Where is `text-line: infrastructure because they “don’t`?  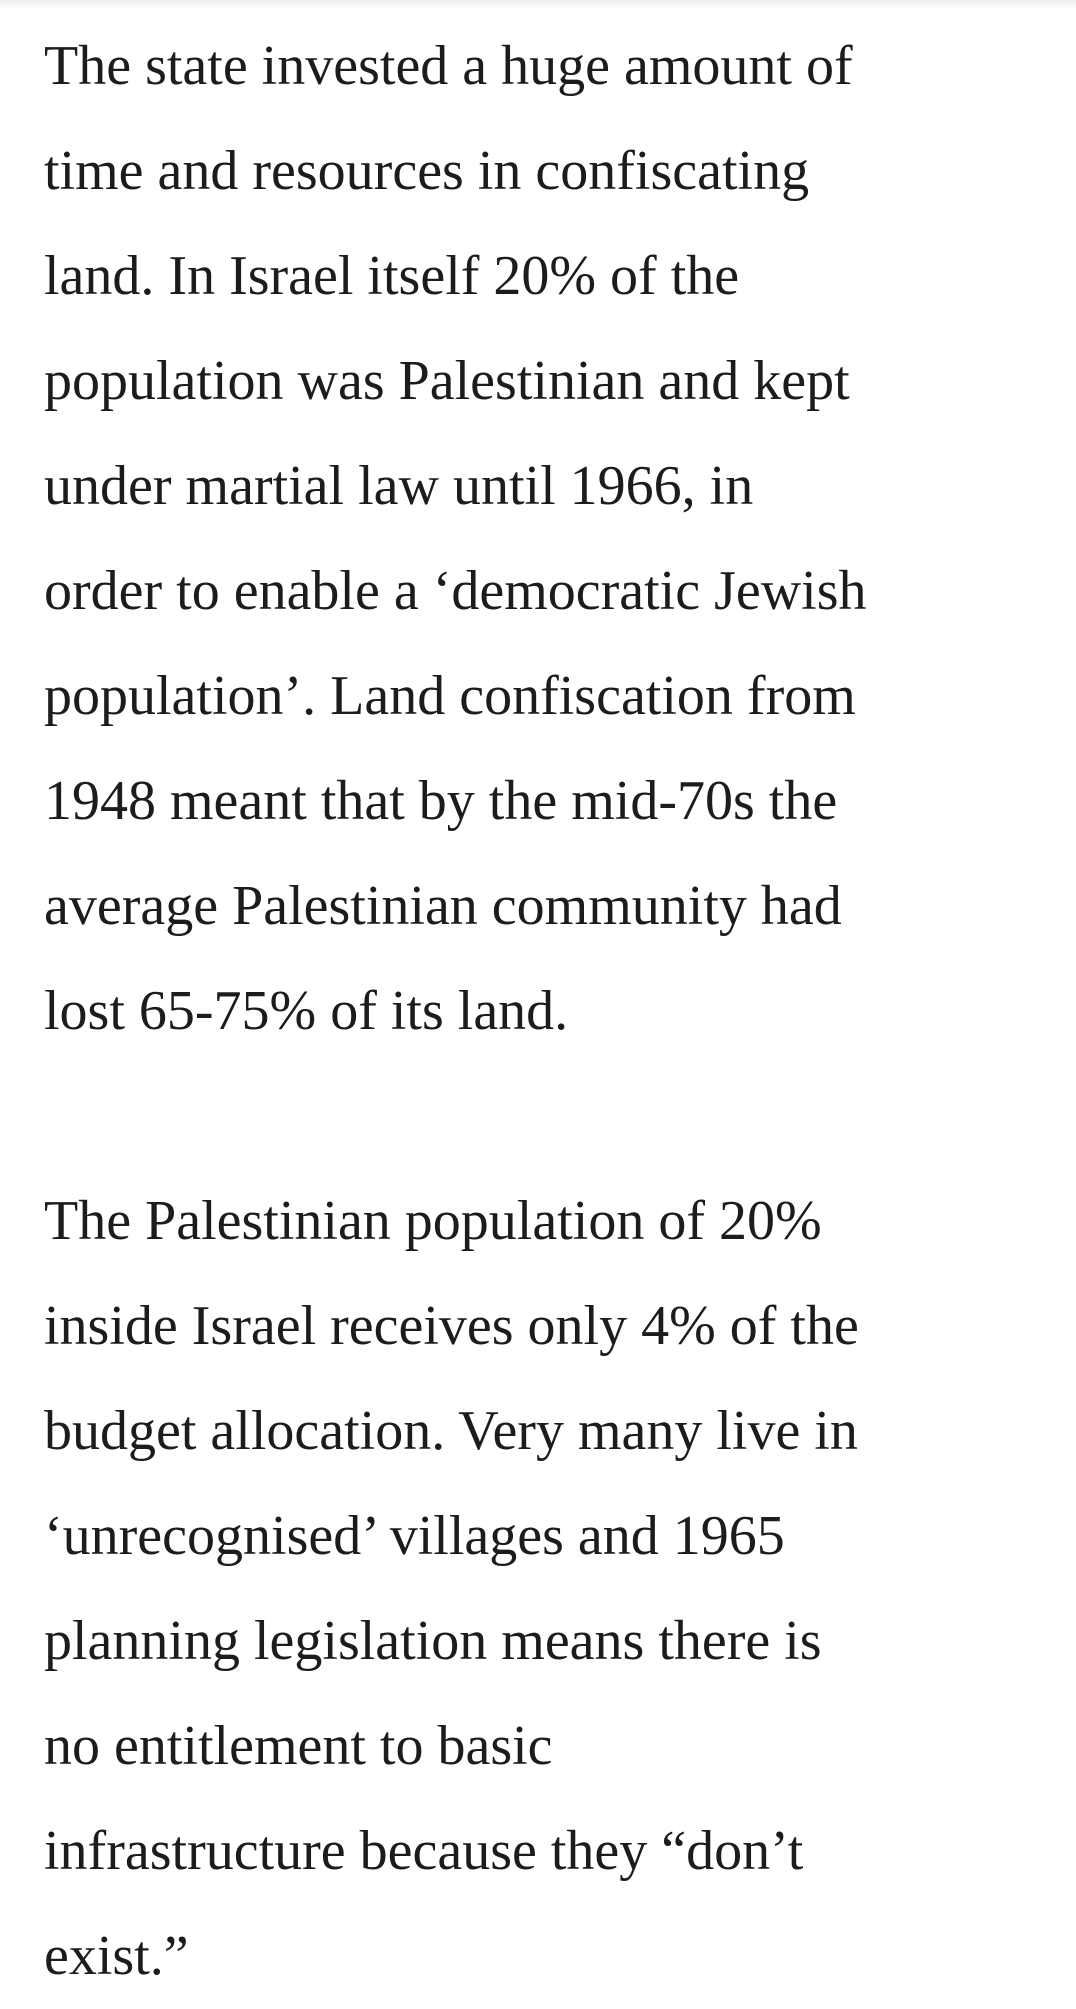
text-line: infrastructure because they “don’t is located at coordinates (424, 1851).